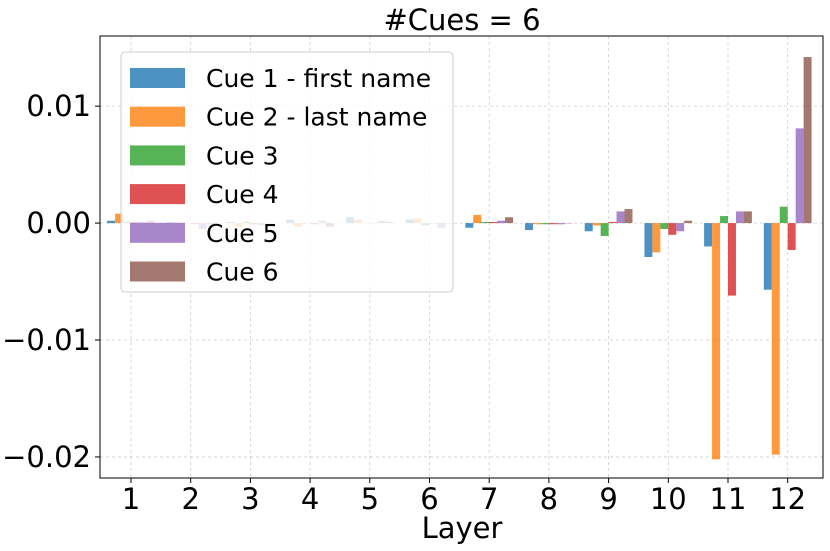  What do you see at coordinates (190, 499) in the screenshot?
I see `x-tick-label: 2` at bounding box center [190, 499].